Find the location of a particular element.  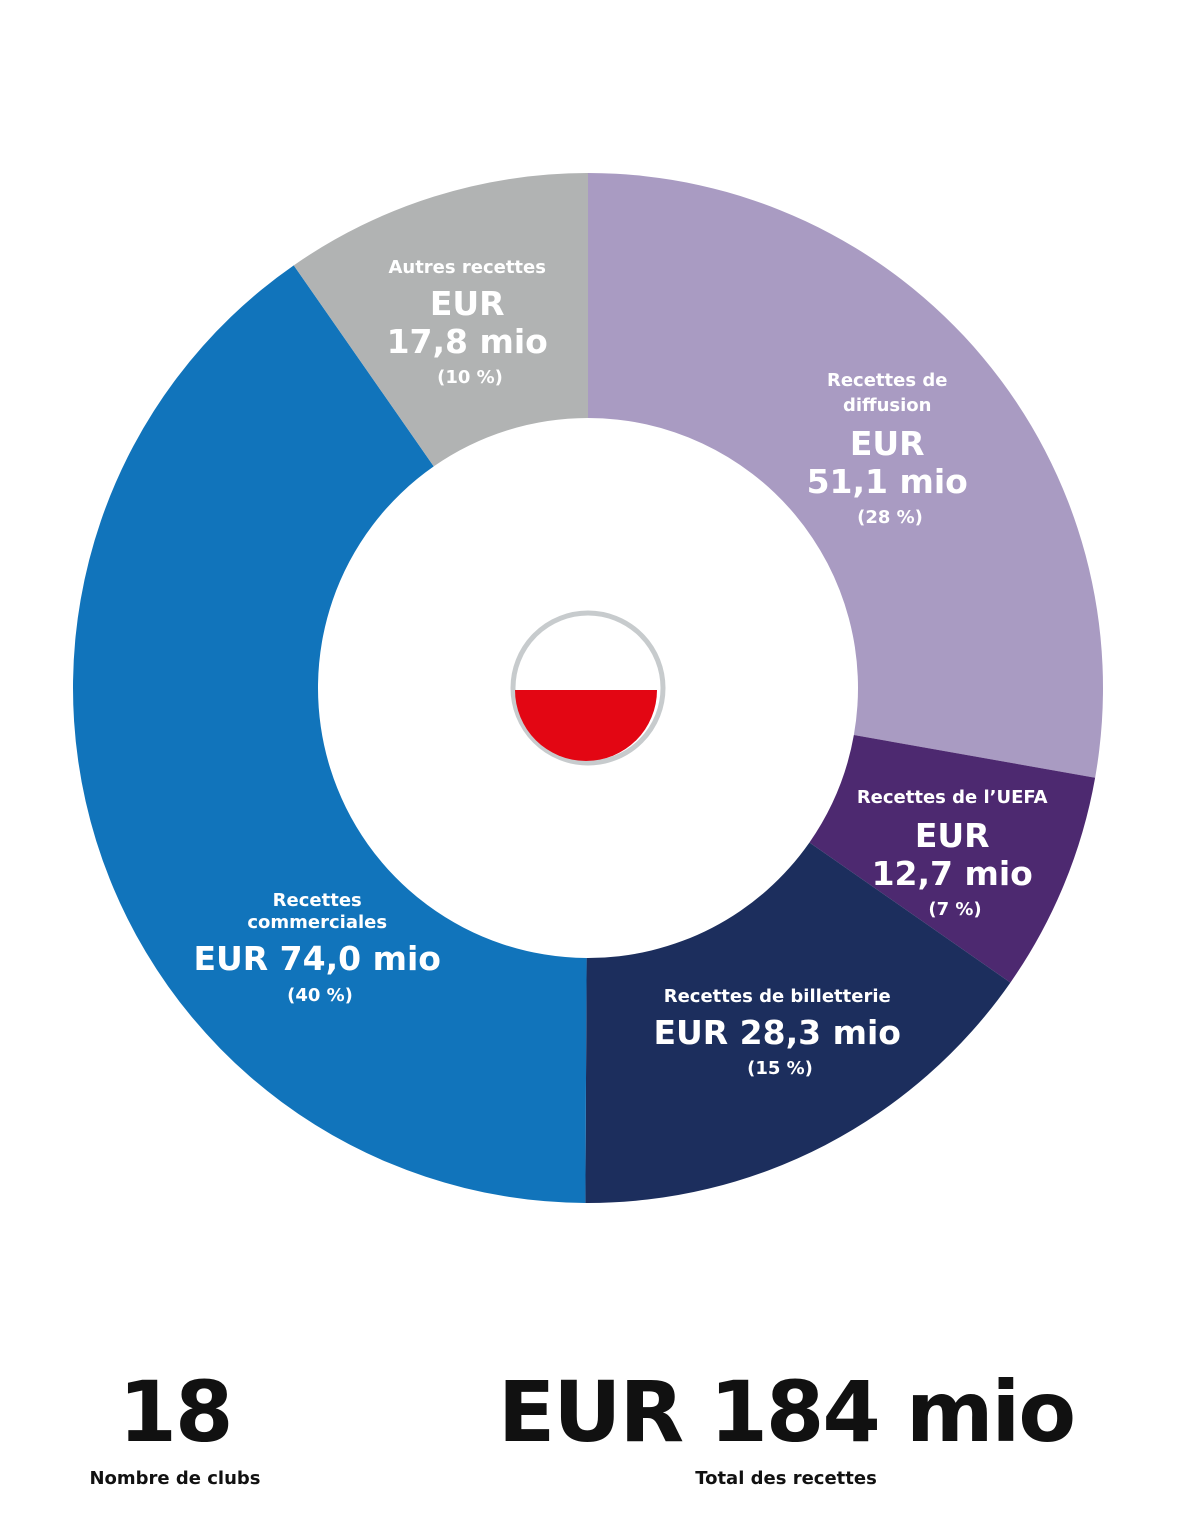

clubs-count: 18 is located at coordinates (176, 1412).